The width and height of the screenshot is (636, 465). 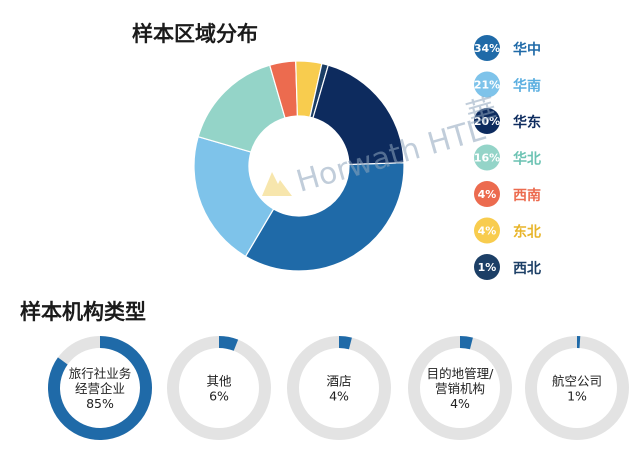 What do you see at coordinates (507, 230) in the screenshot?
I see `legend-item-5: 4% 东北` at bounding box center [507, 230].